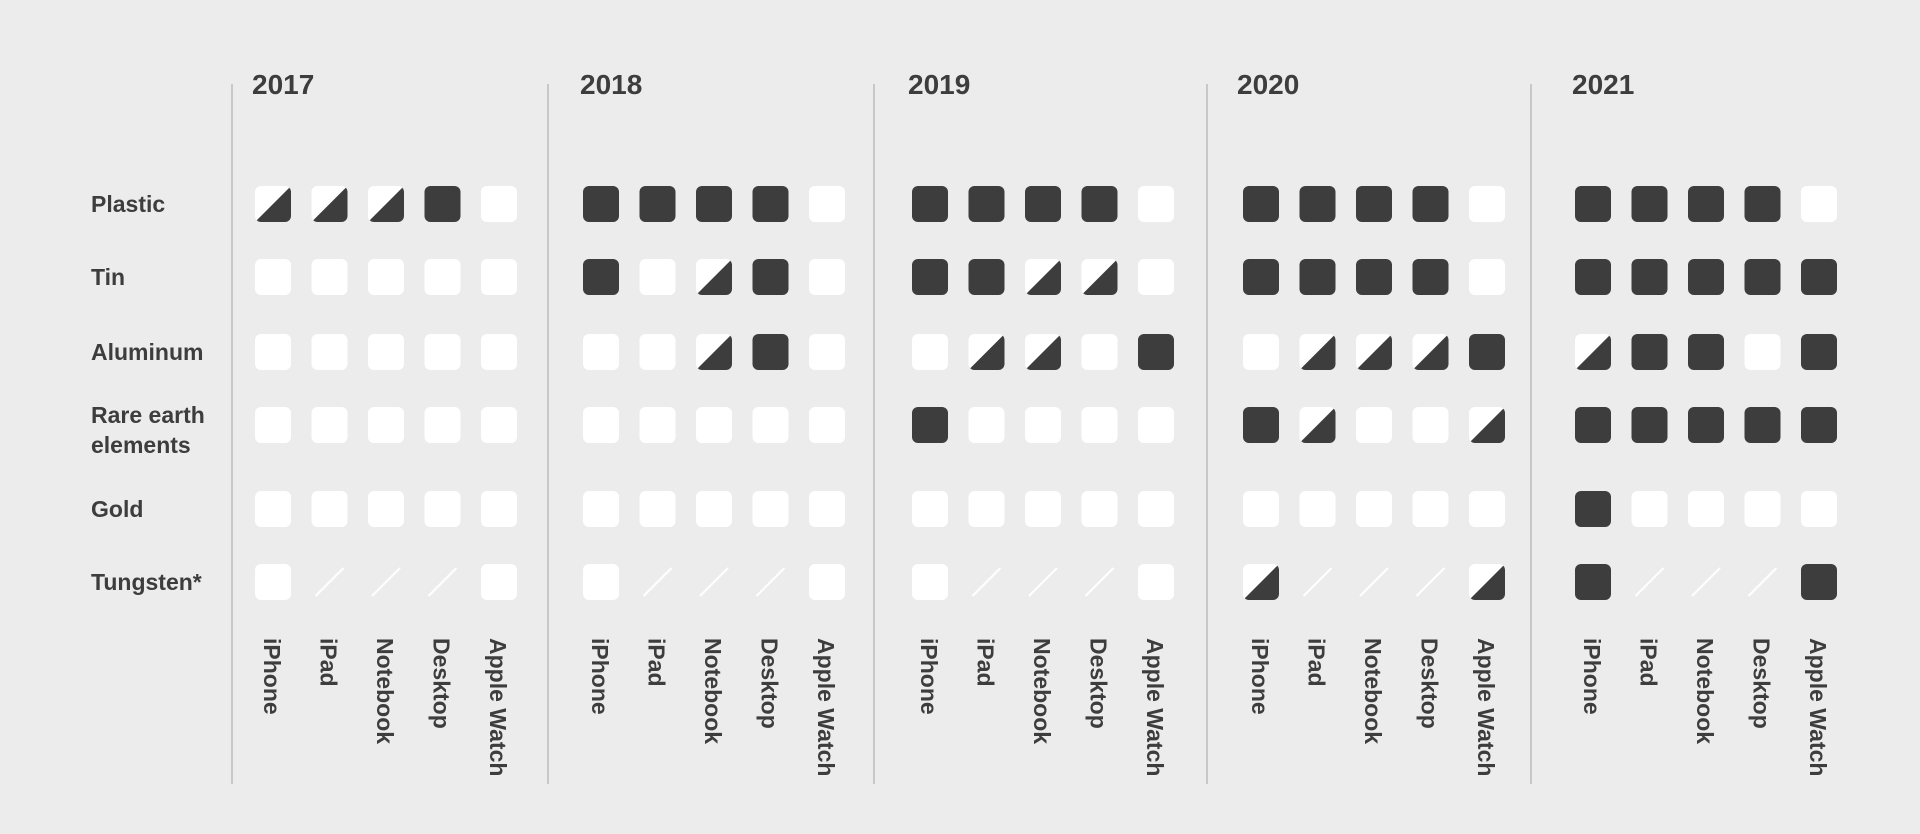 Image resolution: width=1920 pixels, height=834 pixels. I want to click on device-label-2020-desktop: Desktop, so click(1430, 683).